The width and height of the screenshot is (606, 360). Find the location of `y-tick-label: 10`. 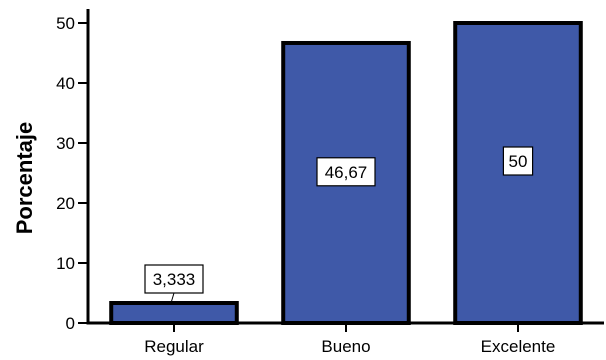

y-tick-label: 10 is located at coordinates (65, 263).